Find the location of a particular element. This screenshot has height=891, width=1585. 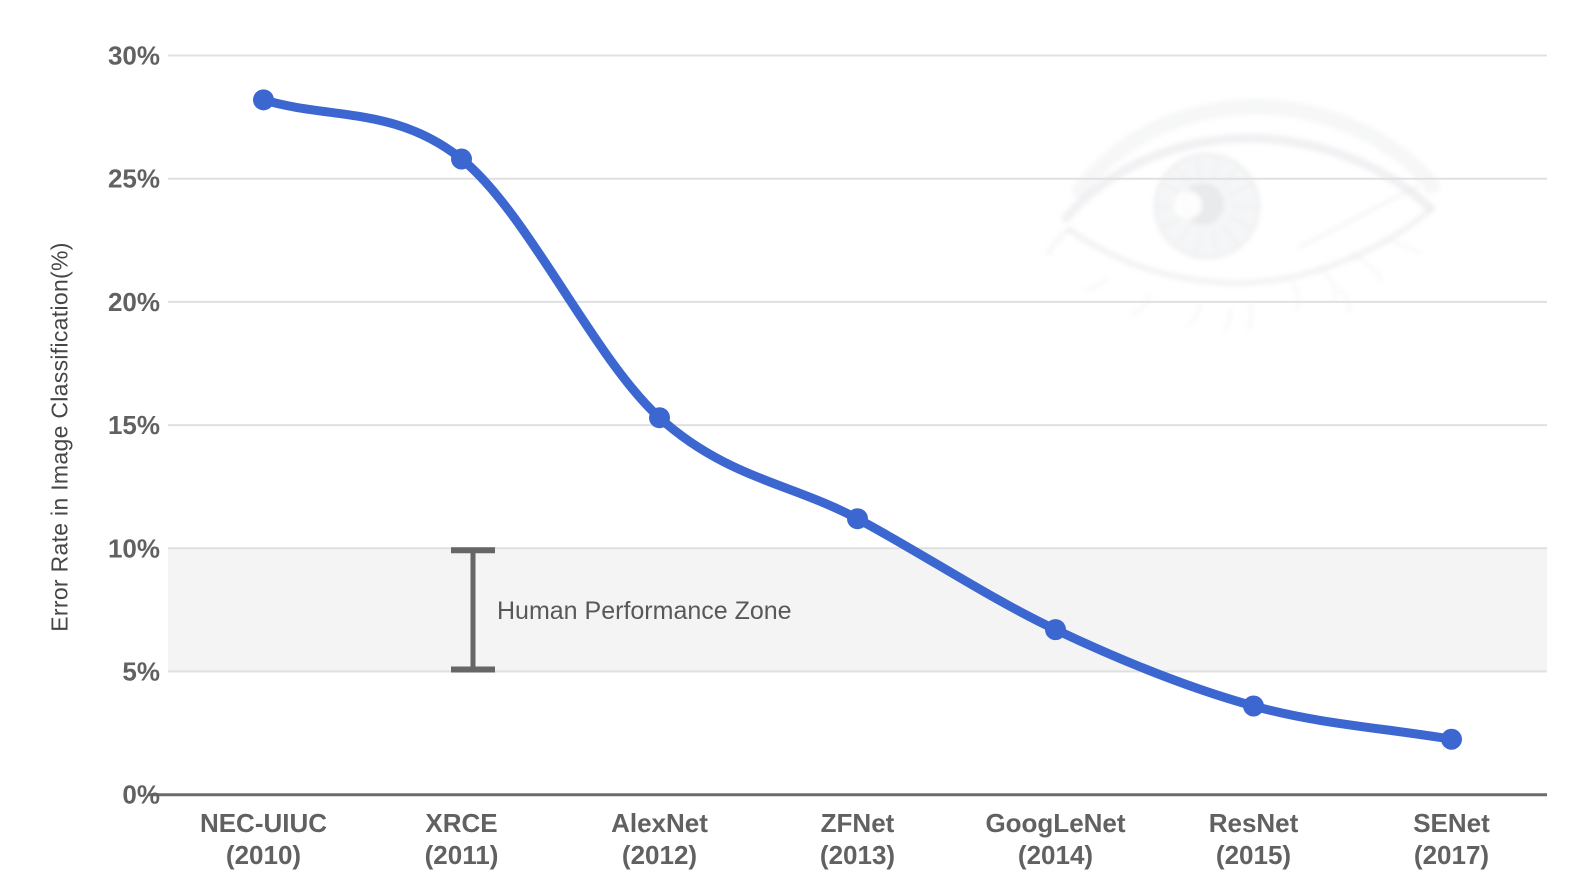

data-point-SENet is located at coordinates (1451, 739).